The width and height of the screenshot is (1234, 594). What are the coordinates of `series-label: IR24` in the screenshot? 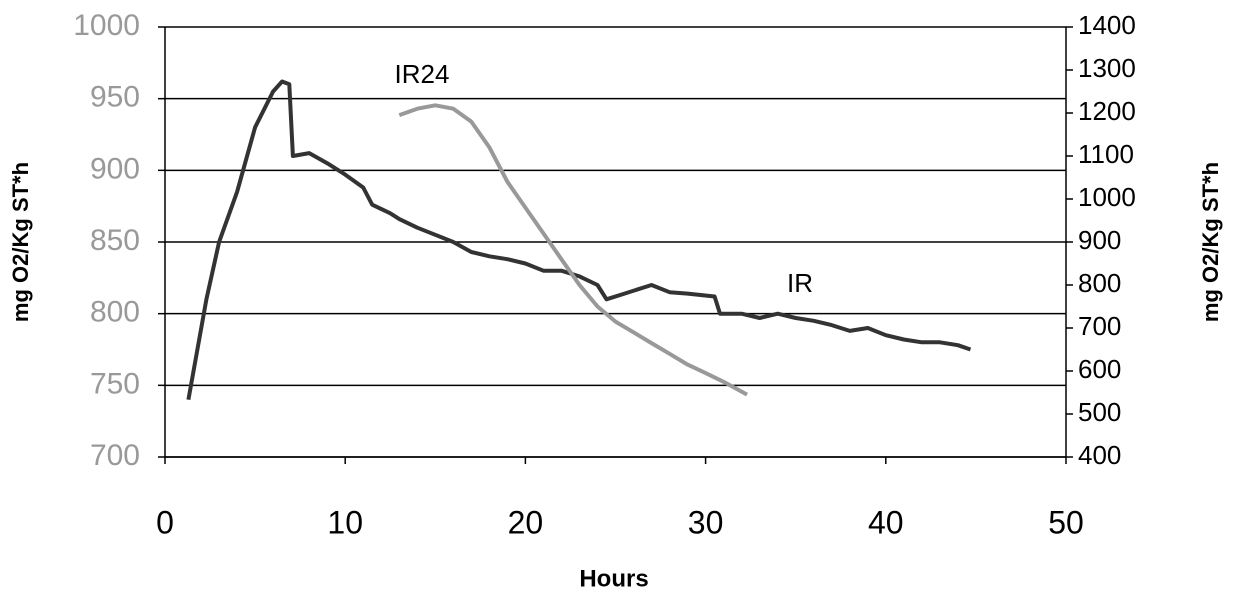 It's located at (422, 74).